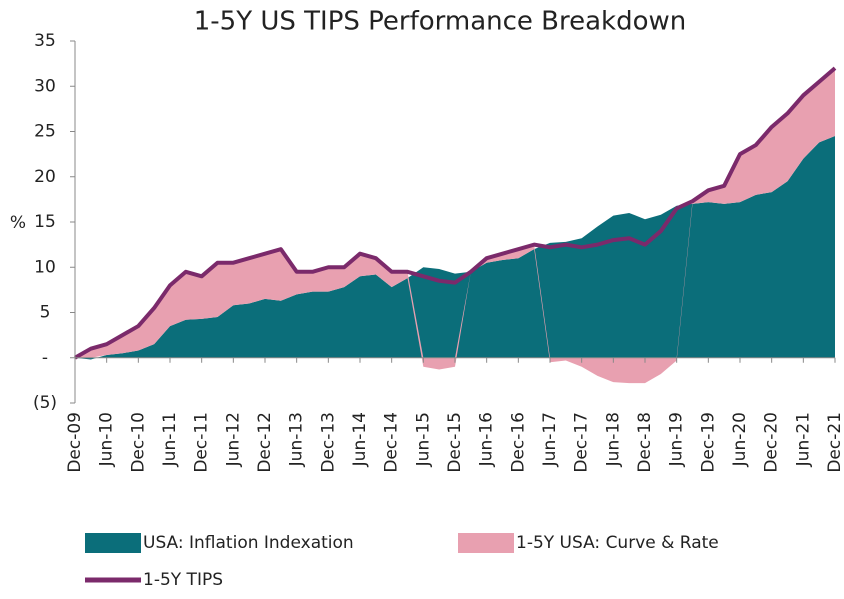  I want to click on legend-label: USA: Inflation Indexation, so click(248, 543).